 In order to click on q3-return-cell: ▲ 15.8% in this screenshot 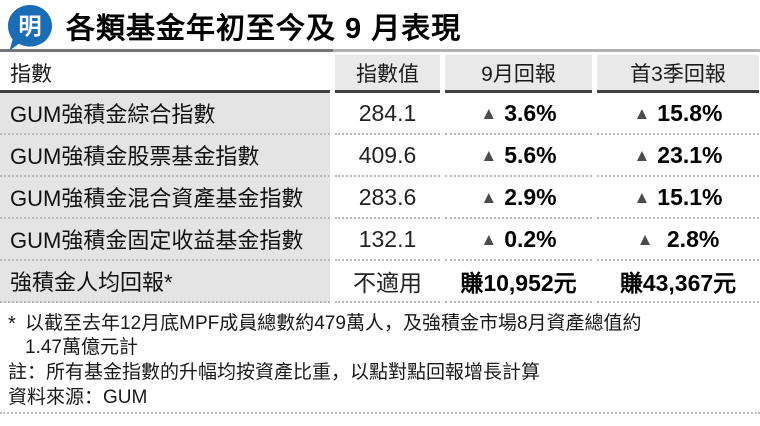, I will do `click(678, 114)`.